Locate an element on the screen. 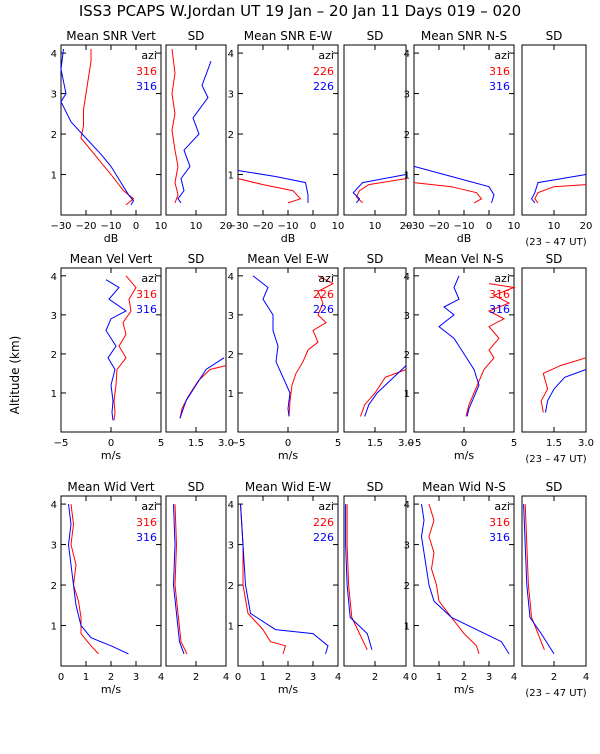 The image size is (600, 754). panel-1-2: Mean Vel E-W −5 0 5 1 2 3 4 m/s azi 226 226 is located at coordinates (285, 357).